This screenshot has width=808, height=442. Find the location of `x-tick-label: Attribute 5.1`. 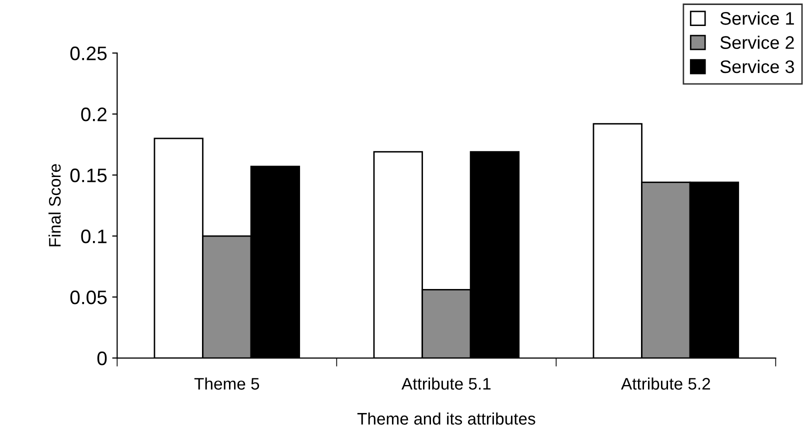

x-tick-label: Attribute 5.1 is located at coordinates (446, 383).